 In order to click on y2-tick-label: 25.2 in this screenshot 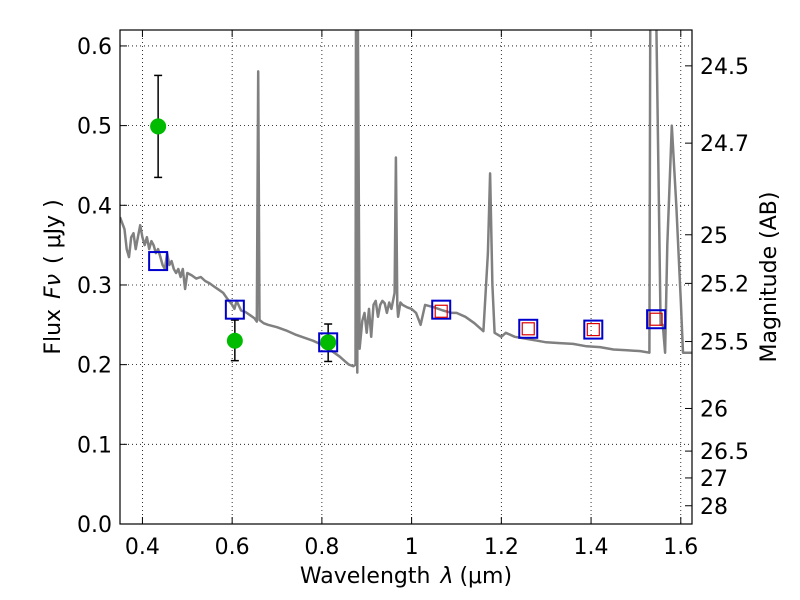, I will do `click(724, 284)`.